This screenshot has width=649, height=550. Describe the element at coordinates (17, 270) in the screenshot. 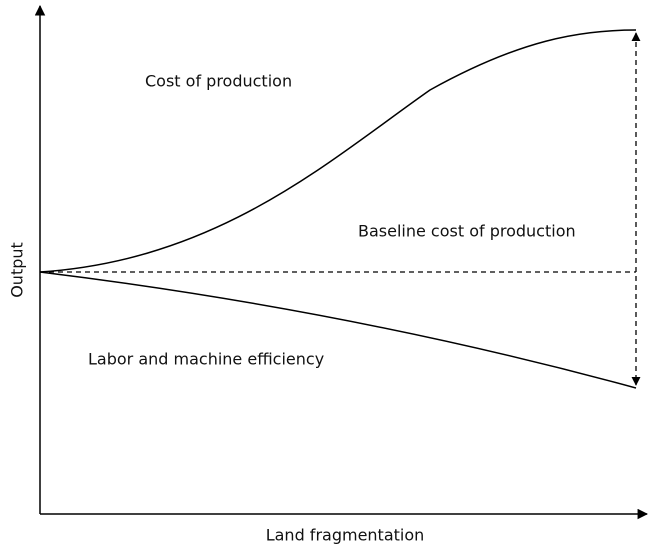

I see `y-axis-label: Output` at that location.